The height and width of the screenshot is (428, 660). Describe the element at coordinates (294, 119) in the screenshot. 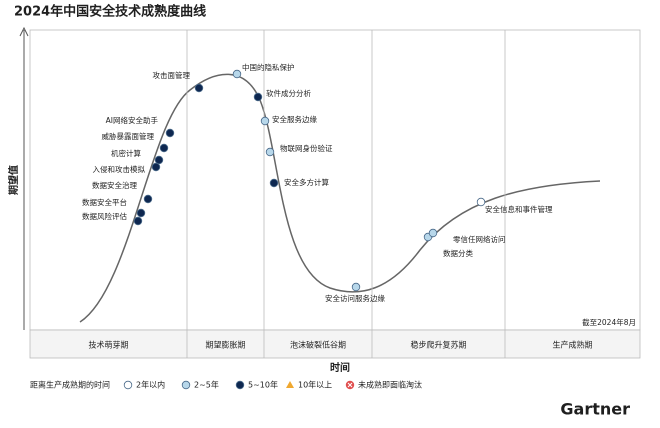

I see `point-label: 安全服务边缘` at that location.